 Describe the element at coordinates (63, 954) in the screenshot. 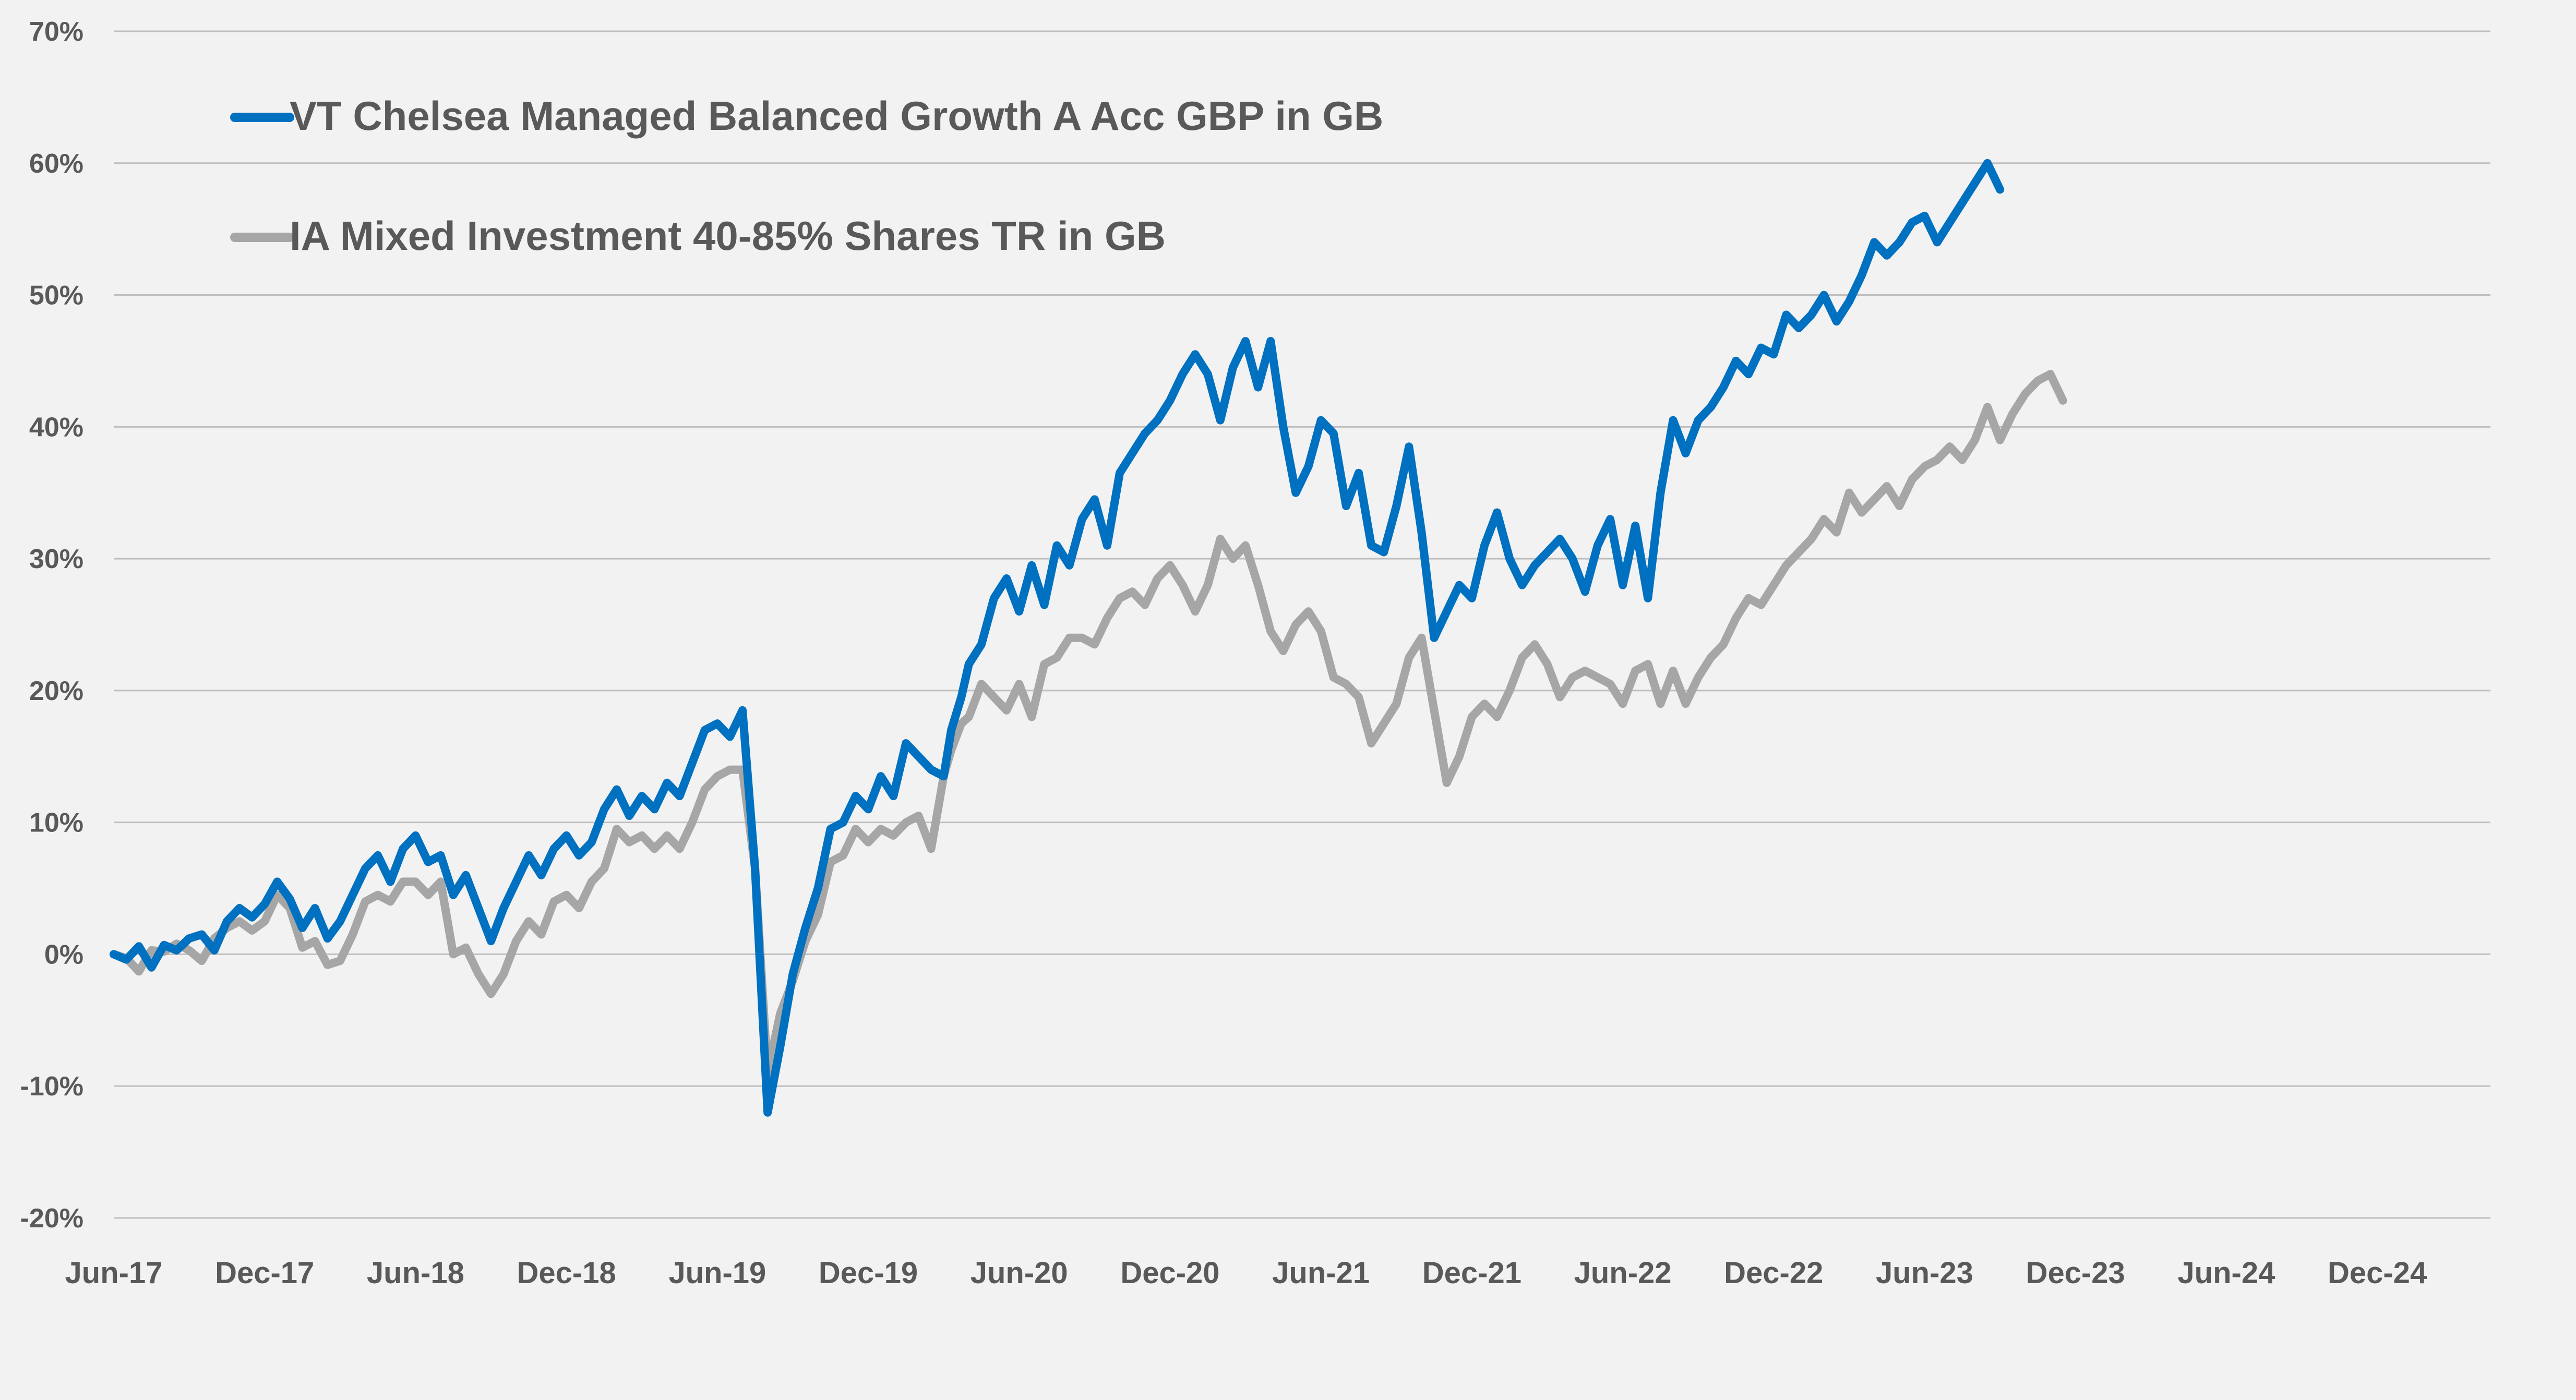

I see `y-tick-label: 0%` at that location.